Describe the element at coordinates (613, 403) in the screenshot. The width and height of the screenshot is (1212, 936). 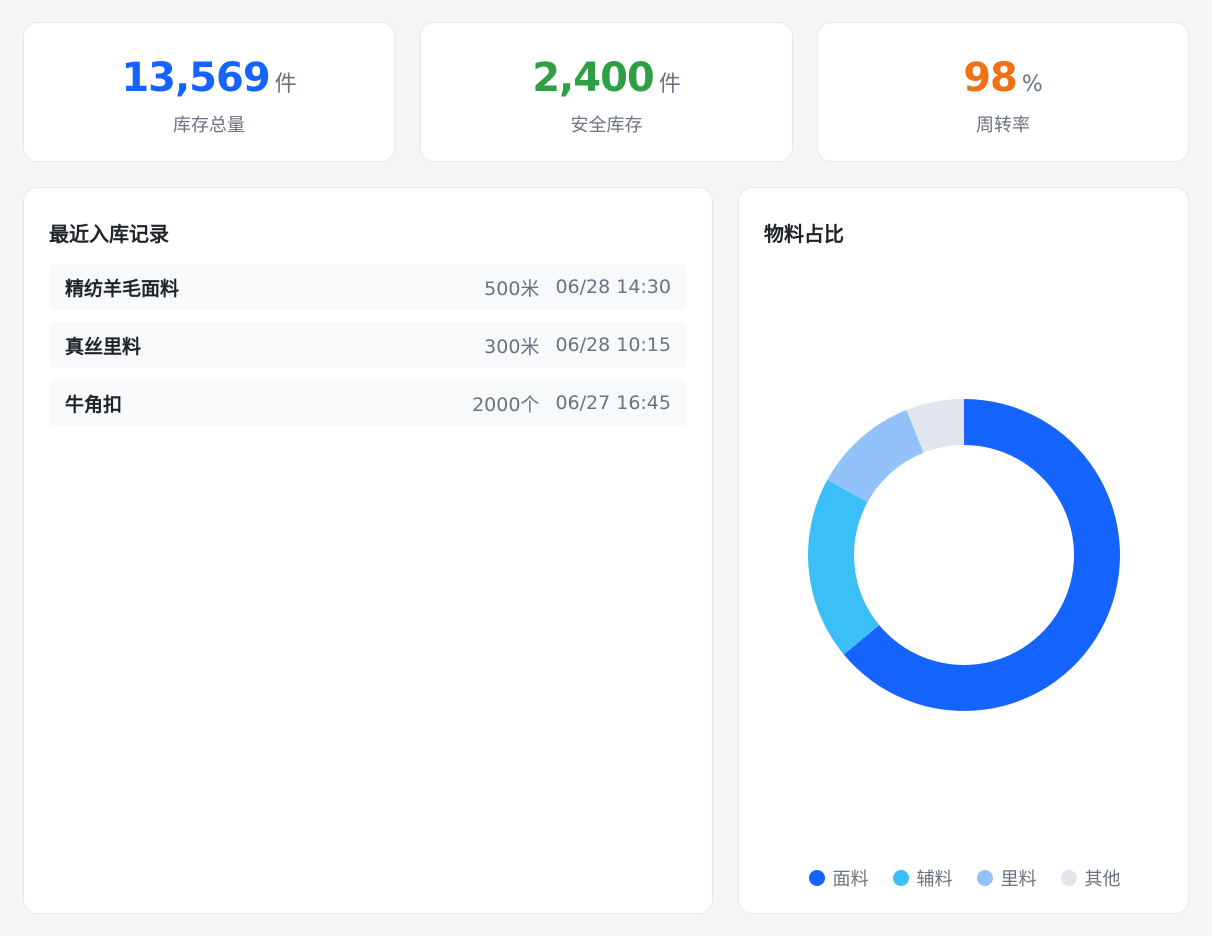
I see `record-time: 06/27 16:45` at that location.